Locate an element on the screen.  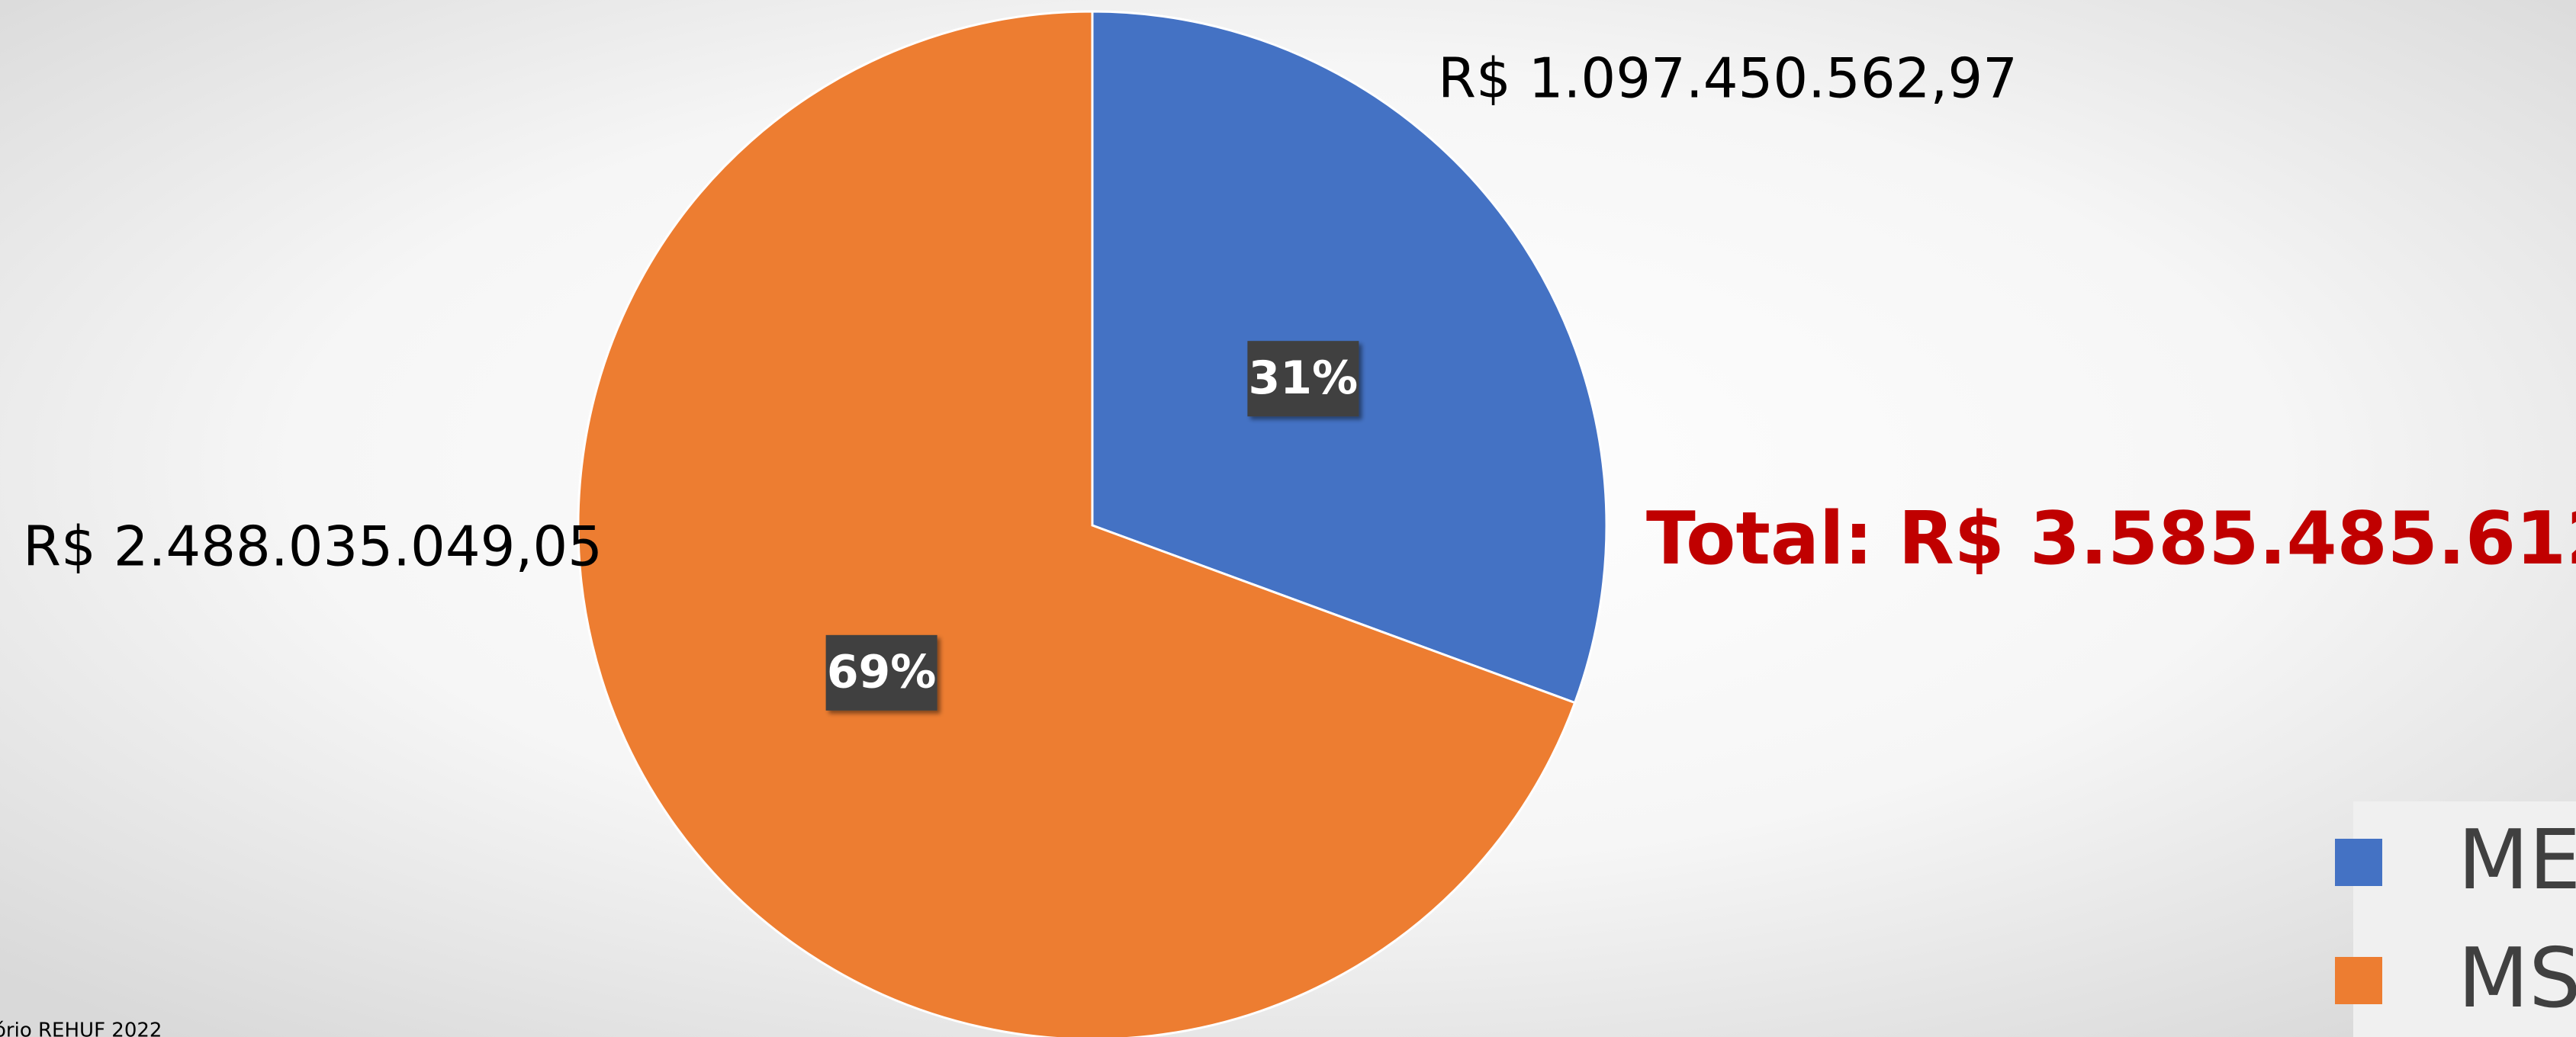
percentage-label: 31% is located at coordinates (1304, 378).